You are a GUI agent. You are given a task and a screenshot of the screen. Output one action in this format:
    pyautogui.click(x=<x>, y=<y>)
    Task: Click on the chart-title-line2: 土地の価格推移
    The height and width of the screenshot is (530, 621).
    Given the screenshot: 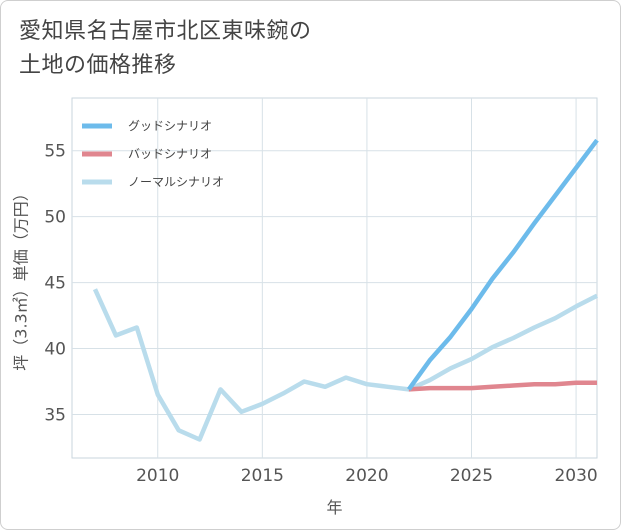 What is the action you would take?
    pyautogui.click(x=98, y=65)
    